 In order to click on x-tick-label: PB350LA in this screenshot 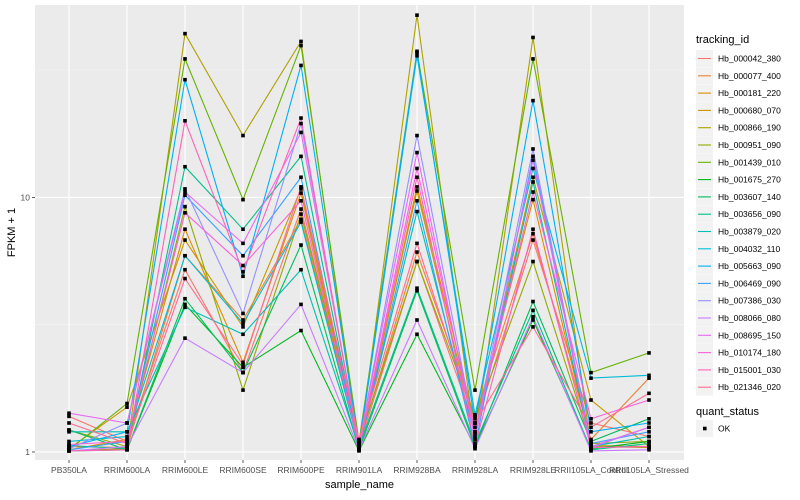, I will do `click(69, 470)`.